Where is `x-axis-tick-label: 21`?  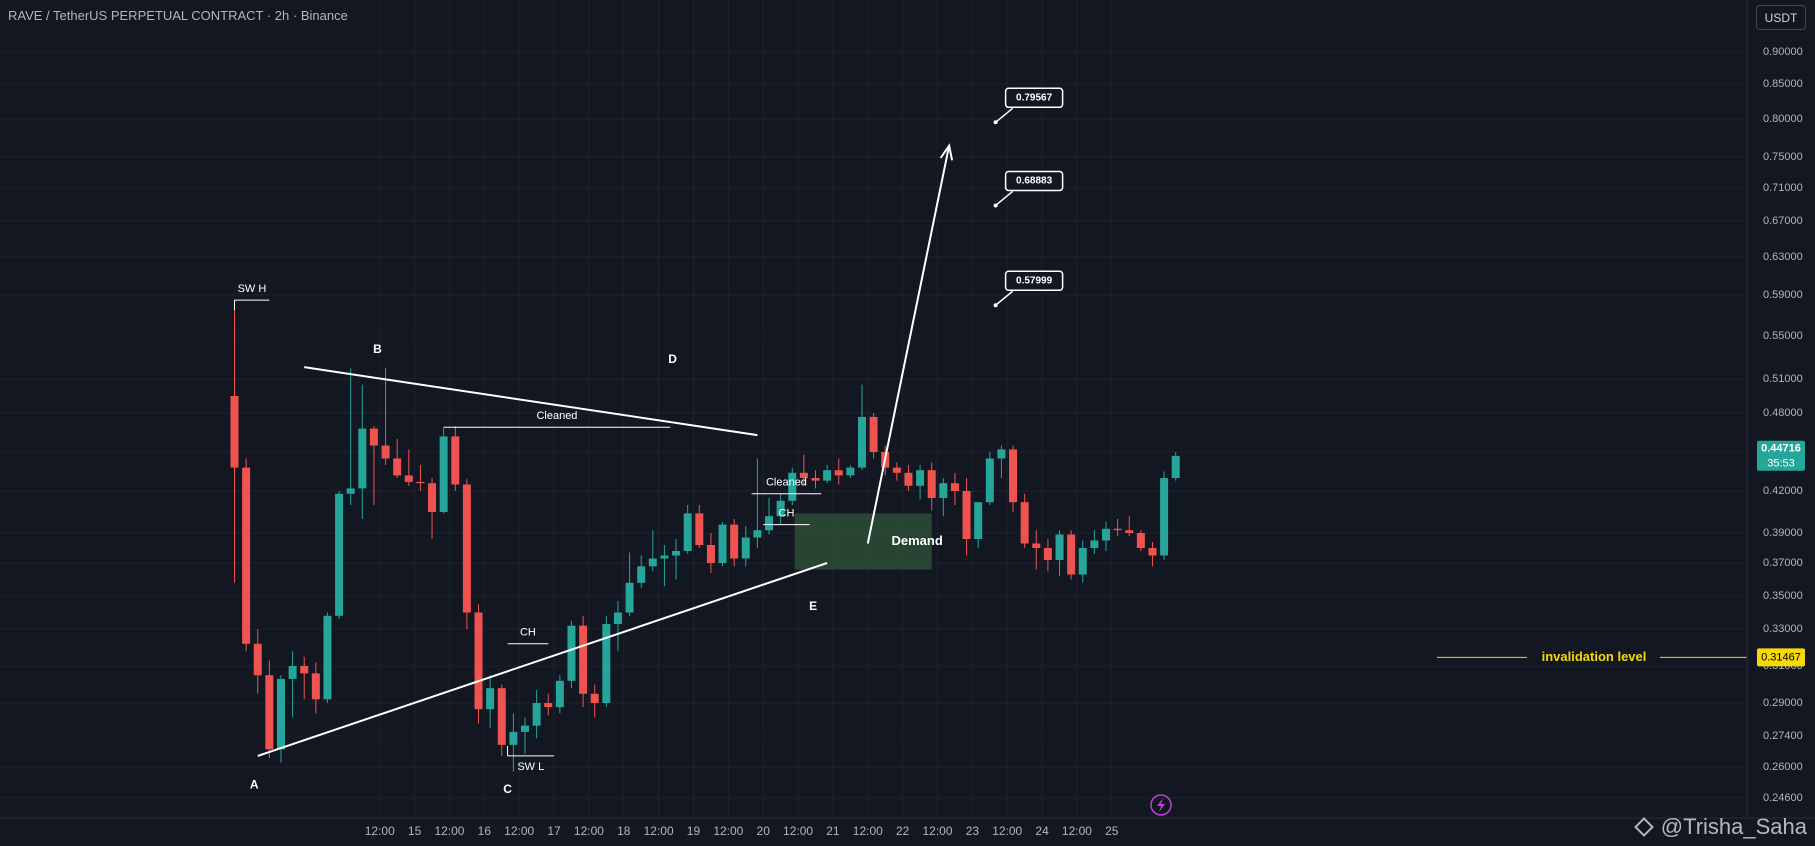 x-axis-tick-label: 21 is located at coordinates (833, 831).